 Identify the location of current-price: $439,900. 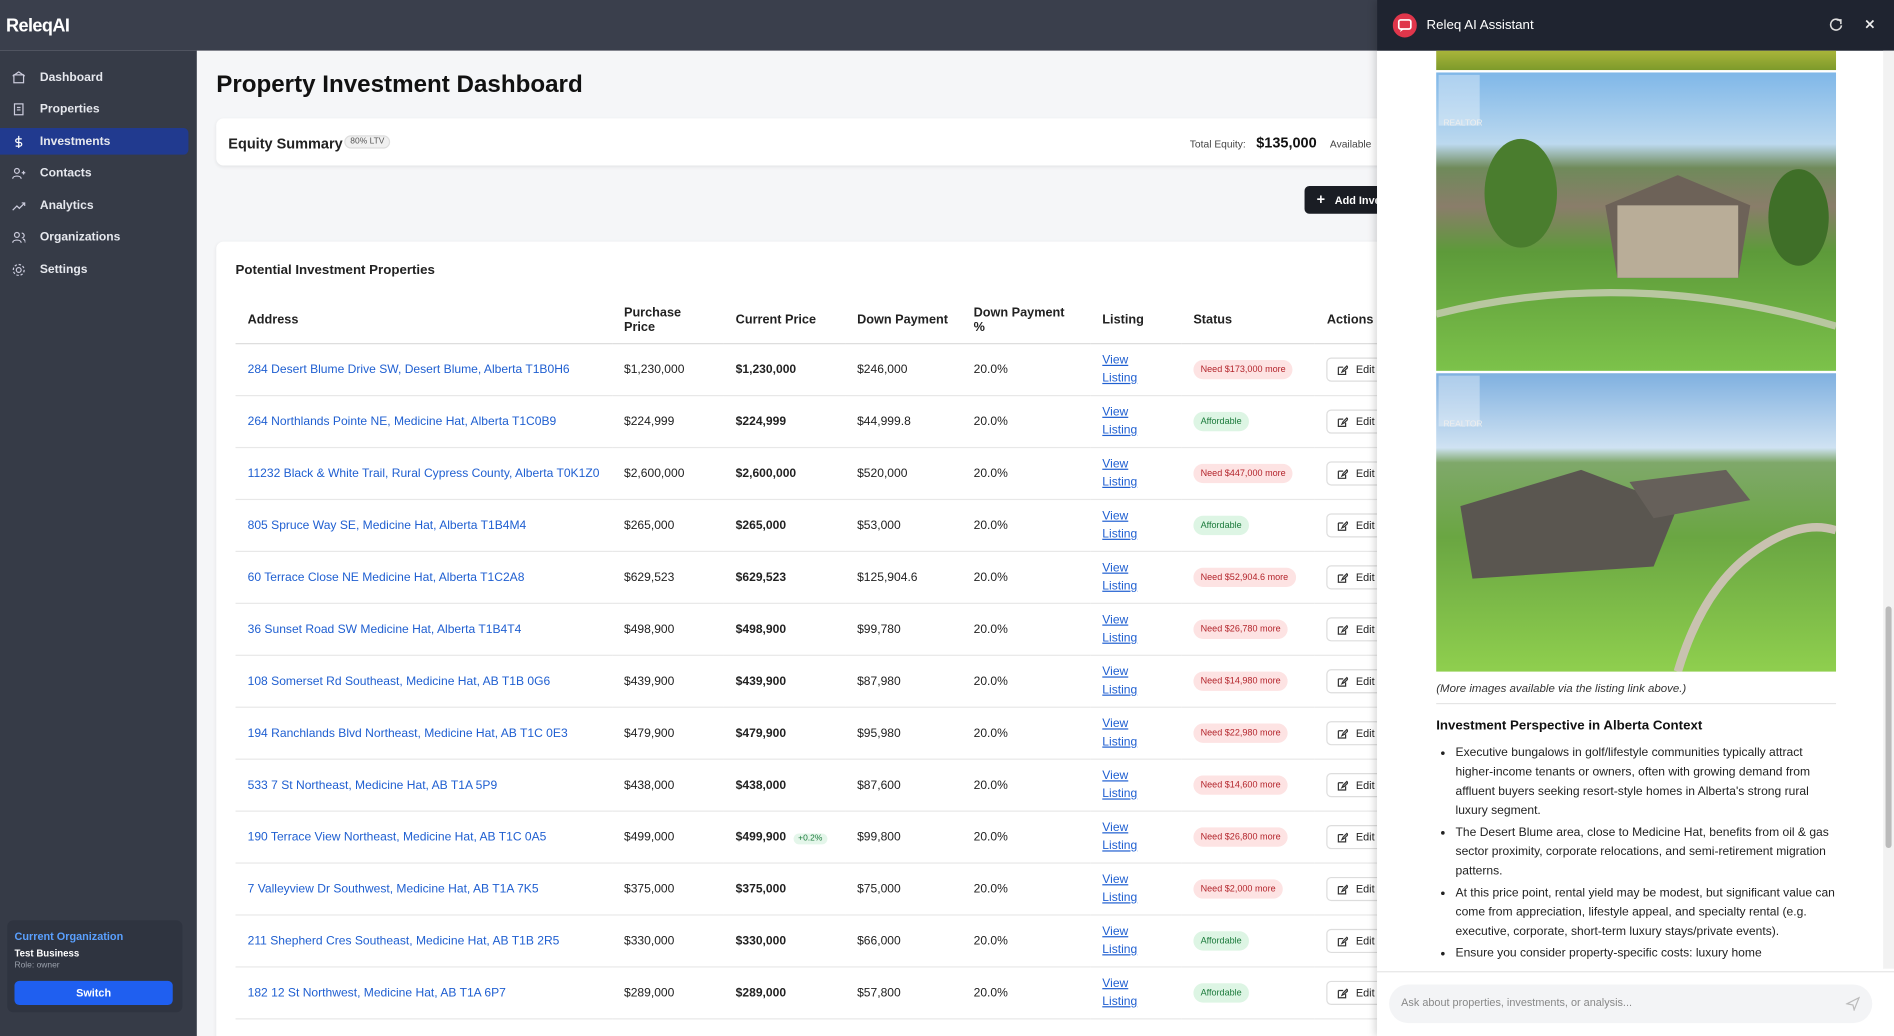
(784, 681).